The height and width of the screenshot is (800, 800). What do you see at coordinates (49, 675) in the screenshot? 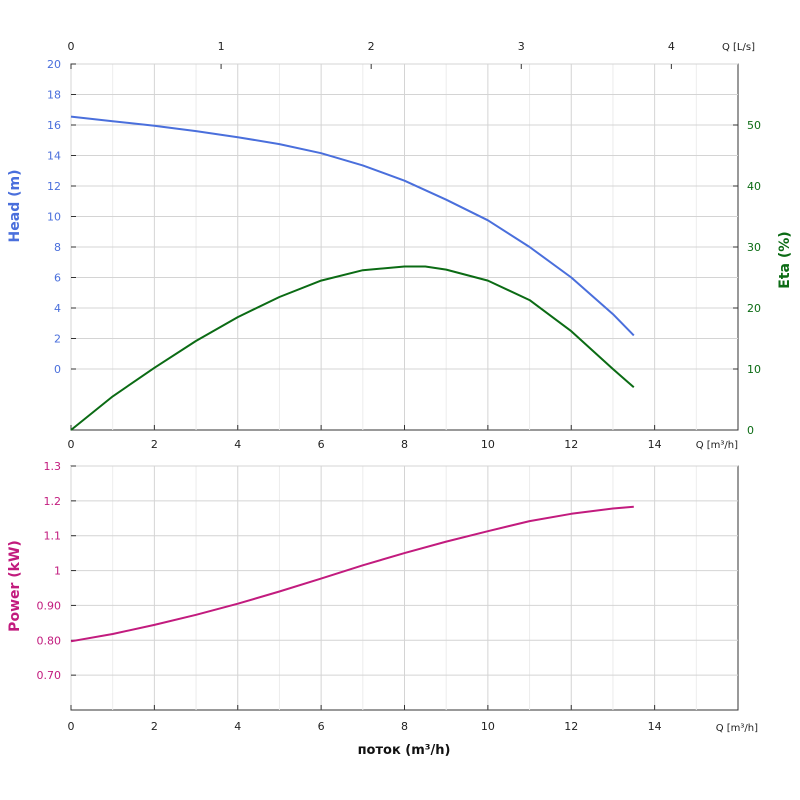
I see `power-y-tick-label: 0.70` at bounding box center [49, 675].